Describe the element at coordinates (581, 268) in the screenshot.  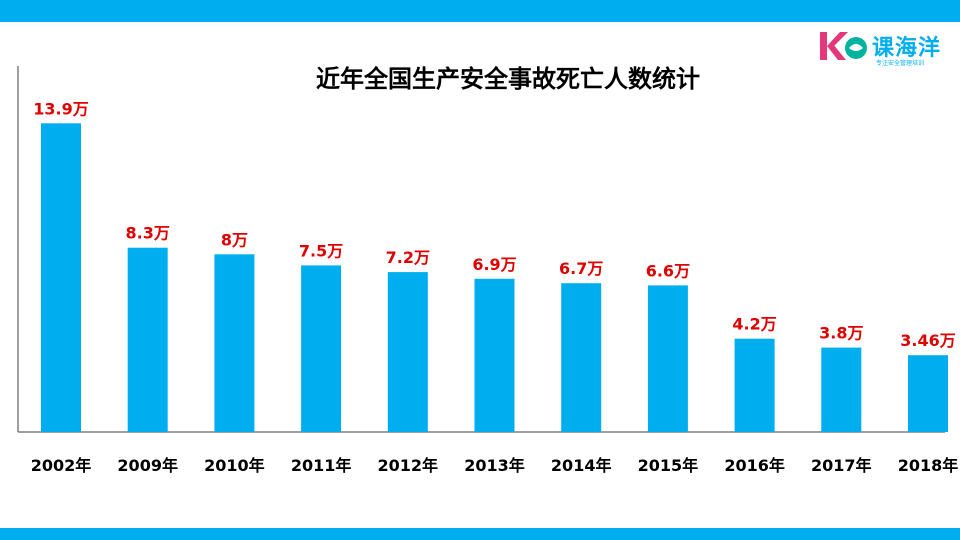
I see `bar-value-label: 6.7万` at that location.